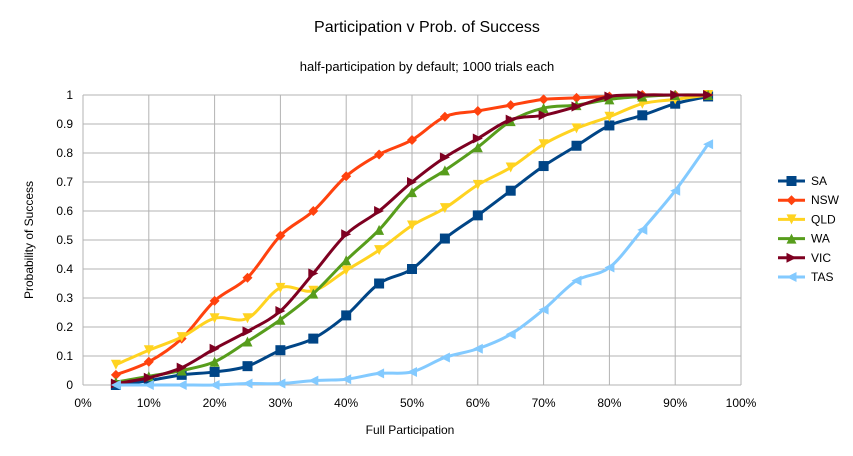  What do you see at coordinates (149, 403) in the screenshot?
I see `x-tick-label: 10%` at bounding box center [149, 403].